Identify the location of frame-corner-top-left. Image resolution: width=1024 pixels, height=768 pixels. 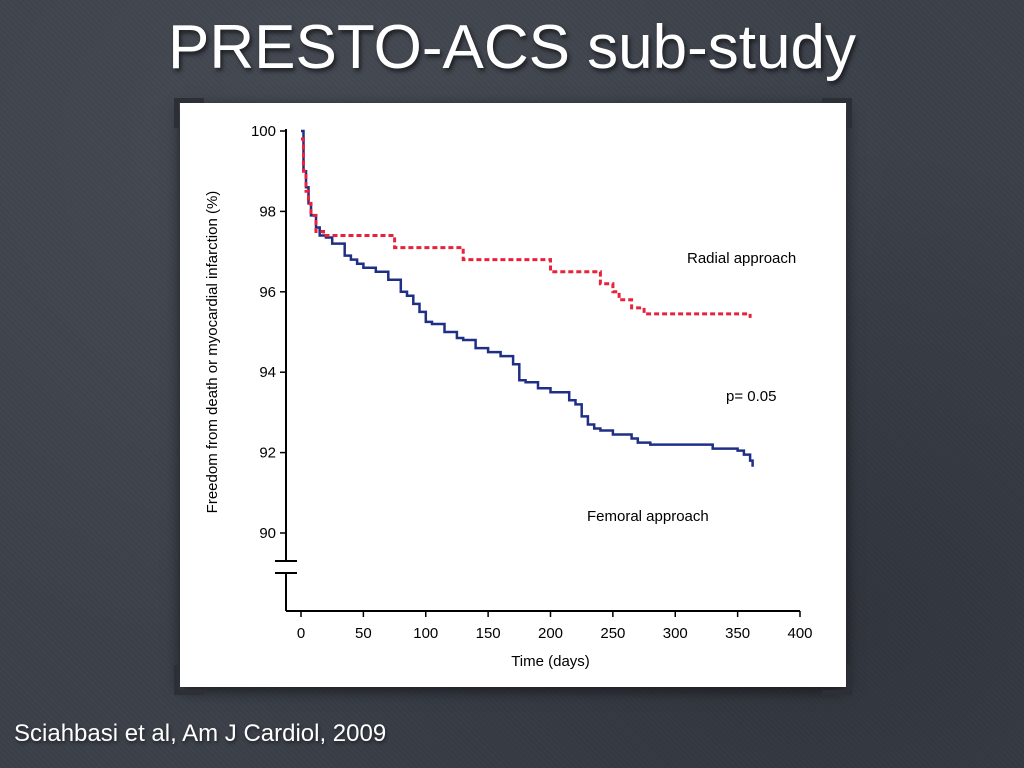
(189, 113).